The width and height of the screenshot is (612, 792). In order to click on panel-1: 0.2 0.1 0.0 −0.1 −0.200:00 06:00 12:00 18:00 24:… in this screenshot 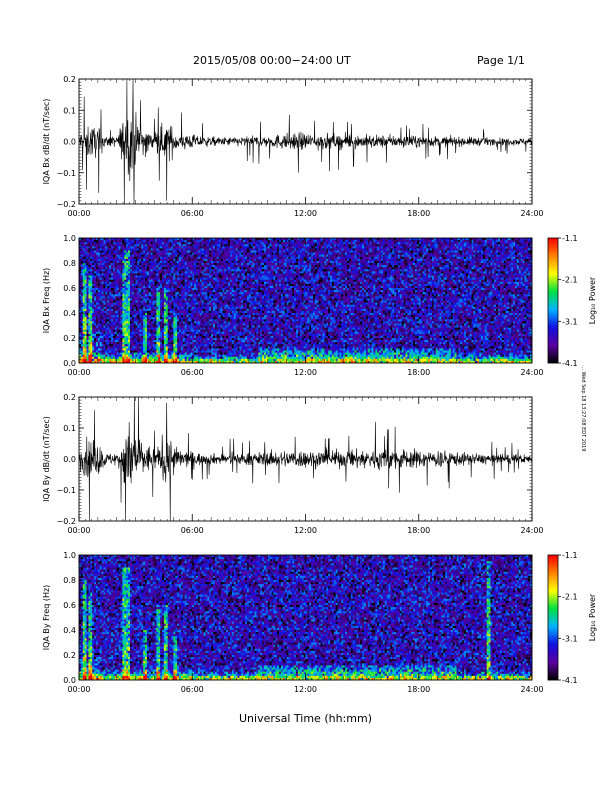, I will do `click(293, 146)`.